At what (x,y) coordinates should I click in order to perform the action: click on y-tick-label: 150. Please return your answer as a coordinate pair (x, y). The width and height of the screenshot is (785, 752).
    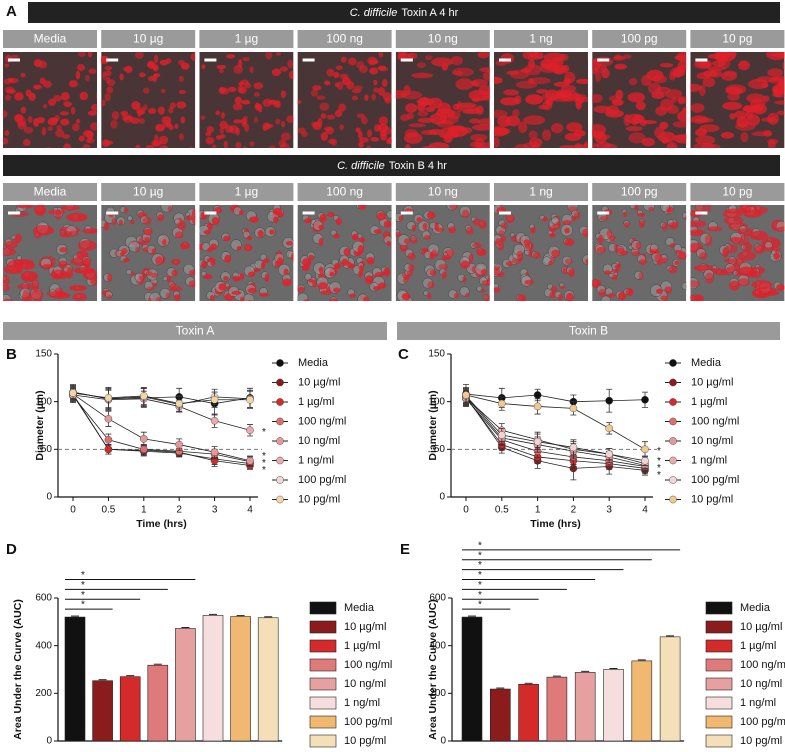
    Looking at the image, I should click on (436, 354).